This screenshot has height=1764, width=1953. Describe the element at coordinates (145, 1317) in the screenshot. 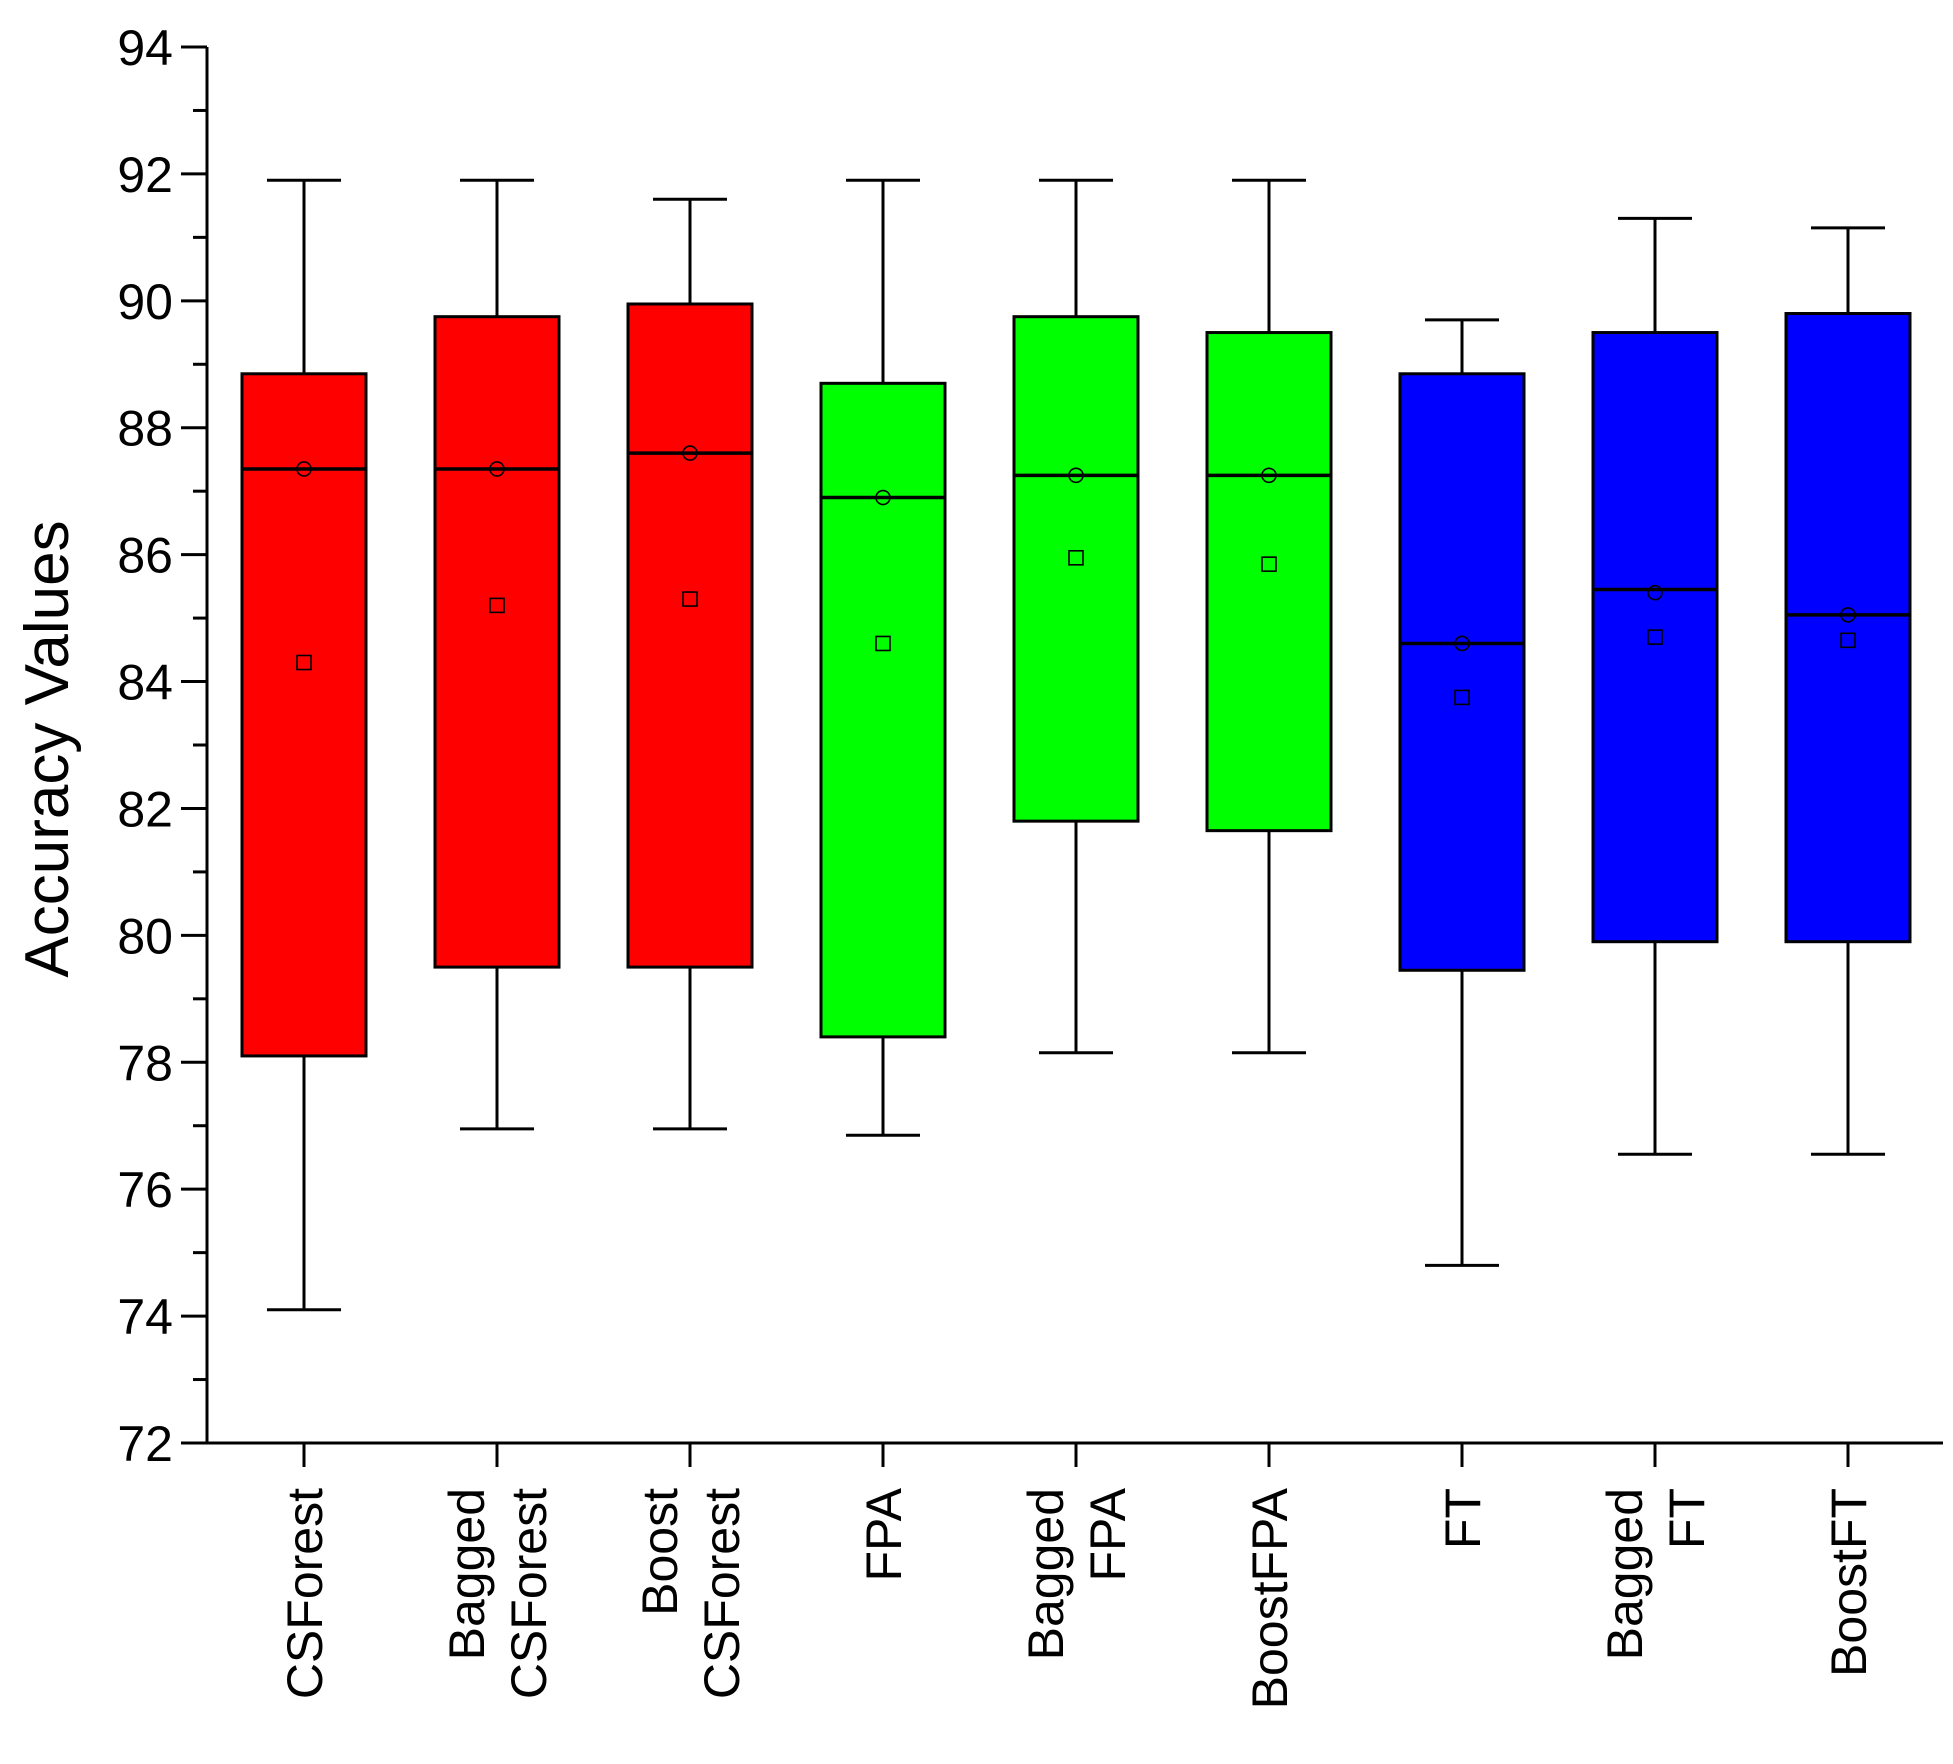

I see `y-tick-label: 74` at that location.